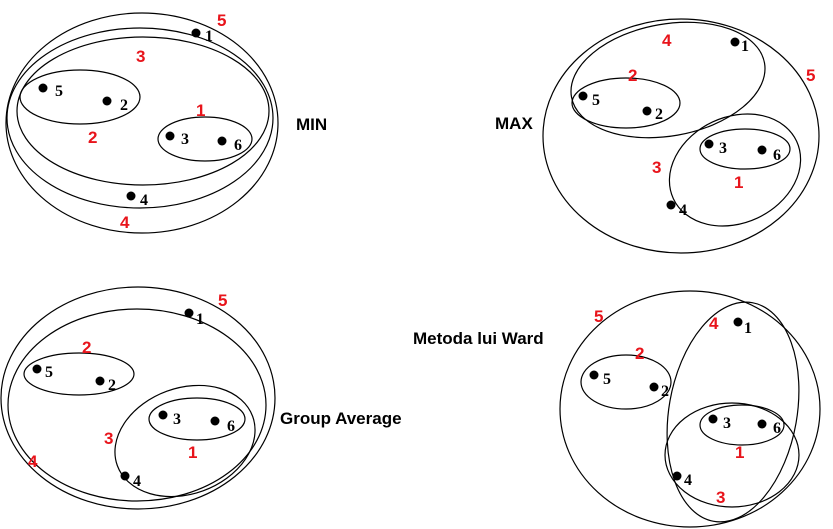  Describe the element at coordinates (341, 418) in the screenshot. I see `panel-title: Group Average` at that location.